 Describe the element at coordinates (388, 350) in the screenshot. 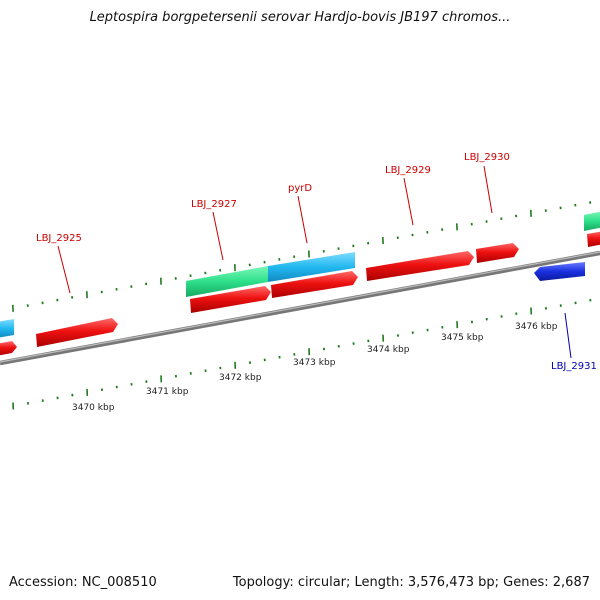

I see `scale-label-3474: 3474 kbp` at that location.